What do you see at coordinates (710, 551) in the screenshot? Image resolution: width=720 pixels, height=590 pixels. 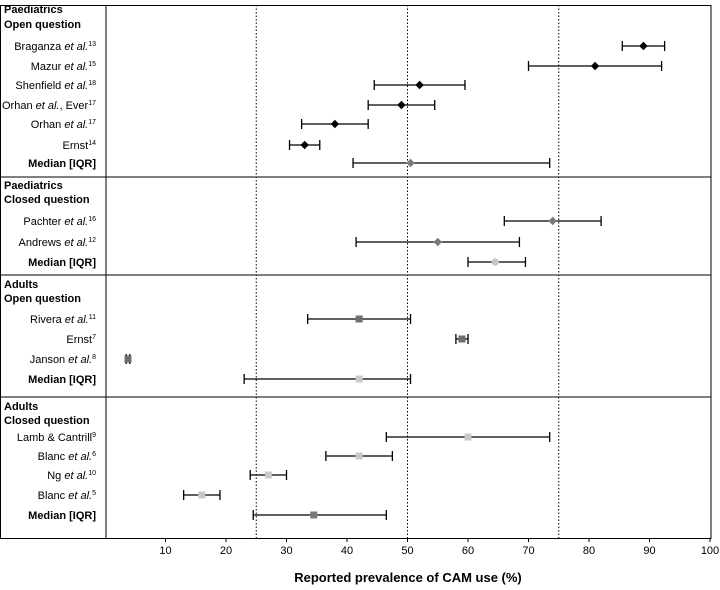 I see `x-tick-label: 100` at bounding box center [710, 551].